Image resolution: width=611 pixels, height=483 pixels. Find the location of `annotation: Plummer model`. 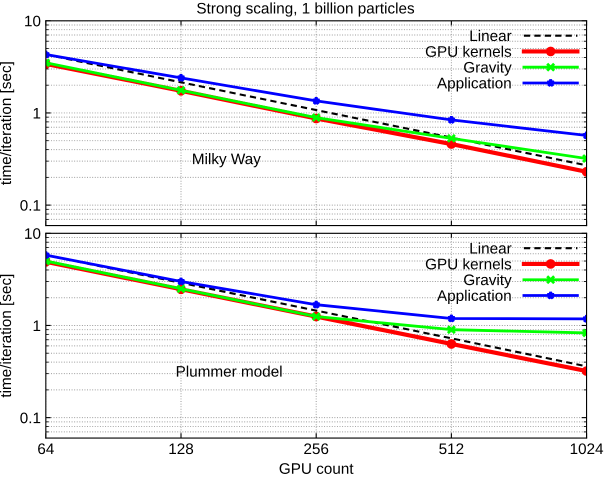

annotation: Plummer model is located at coordinates (229, 371).